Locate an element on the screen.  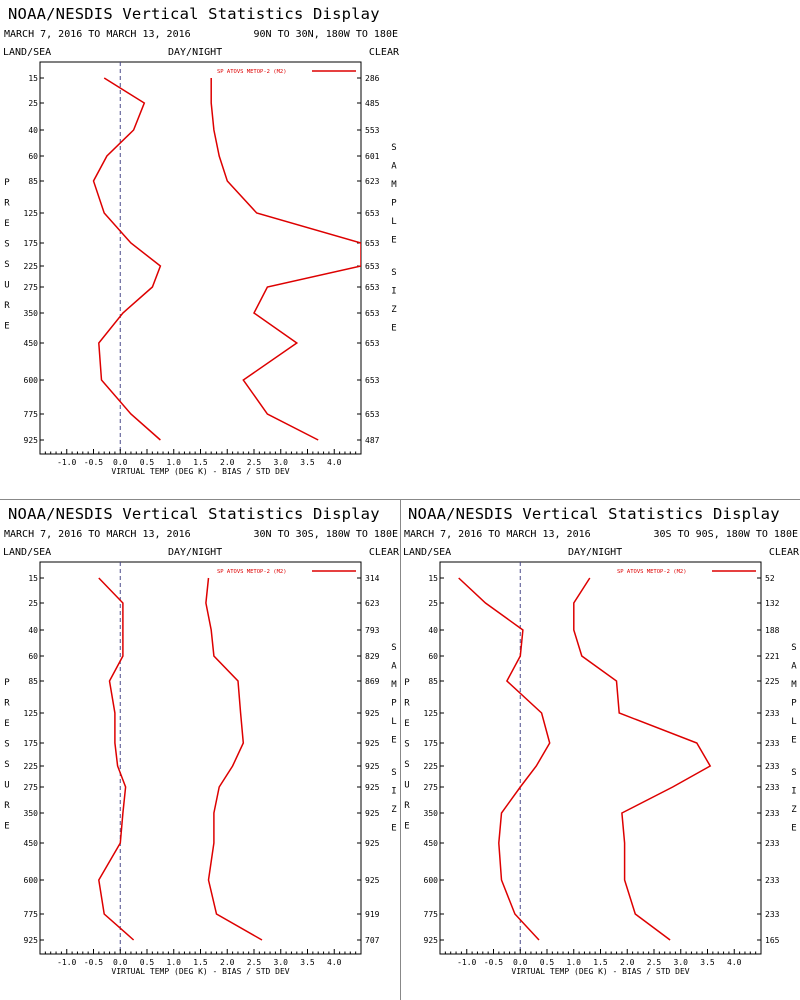
sample-size-label: 793 is located at coordinates (372, 630).